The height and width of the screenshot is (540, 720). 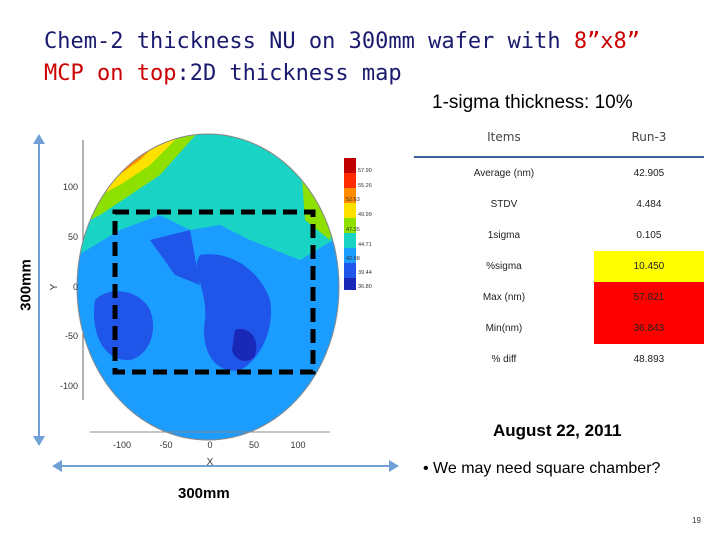 What do you see at coordinates (209, 445) in the screenshot?
I see `x-tick-label: 0` at bounding box center [209, 445].